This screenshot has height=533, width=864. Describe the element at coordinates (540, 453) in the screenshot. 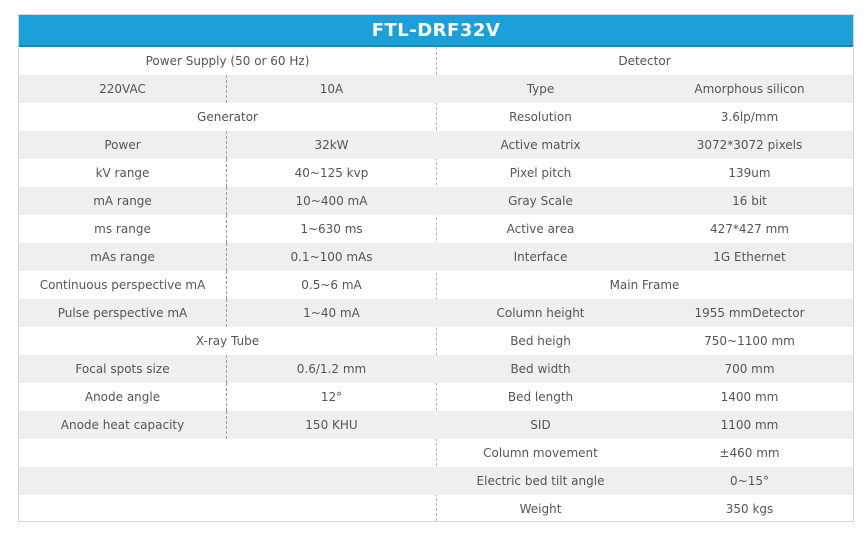

I see `spec-label: Column movement` at that location.